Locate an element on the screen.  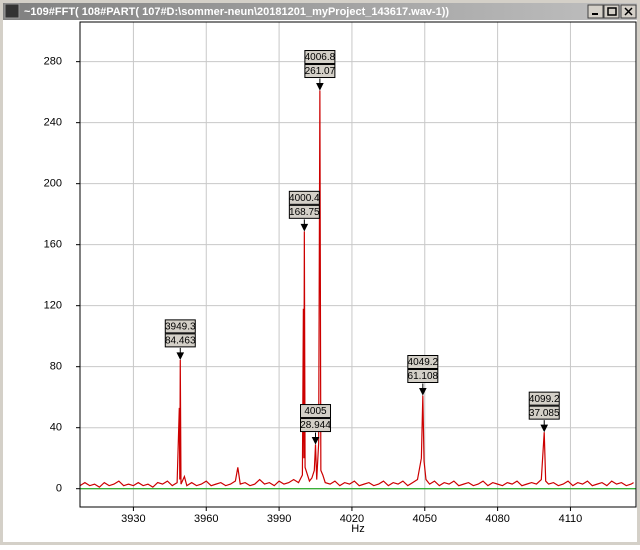
y-tick-label: 200 is located at coordinates (53, 184).